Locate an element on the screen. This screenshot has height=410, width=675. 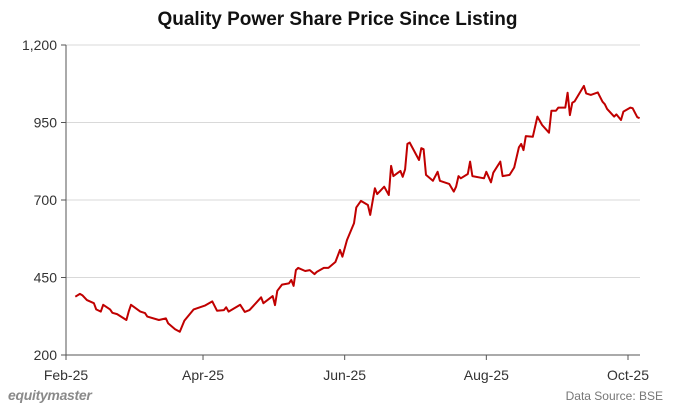
data-source-note: Data Source: BSE is located at coordinates (614, 396).